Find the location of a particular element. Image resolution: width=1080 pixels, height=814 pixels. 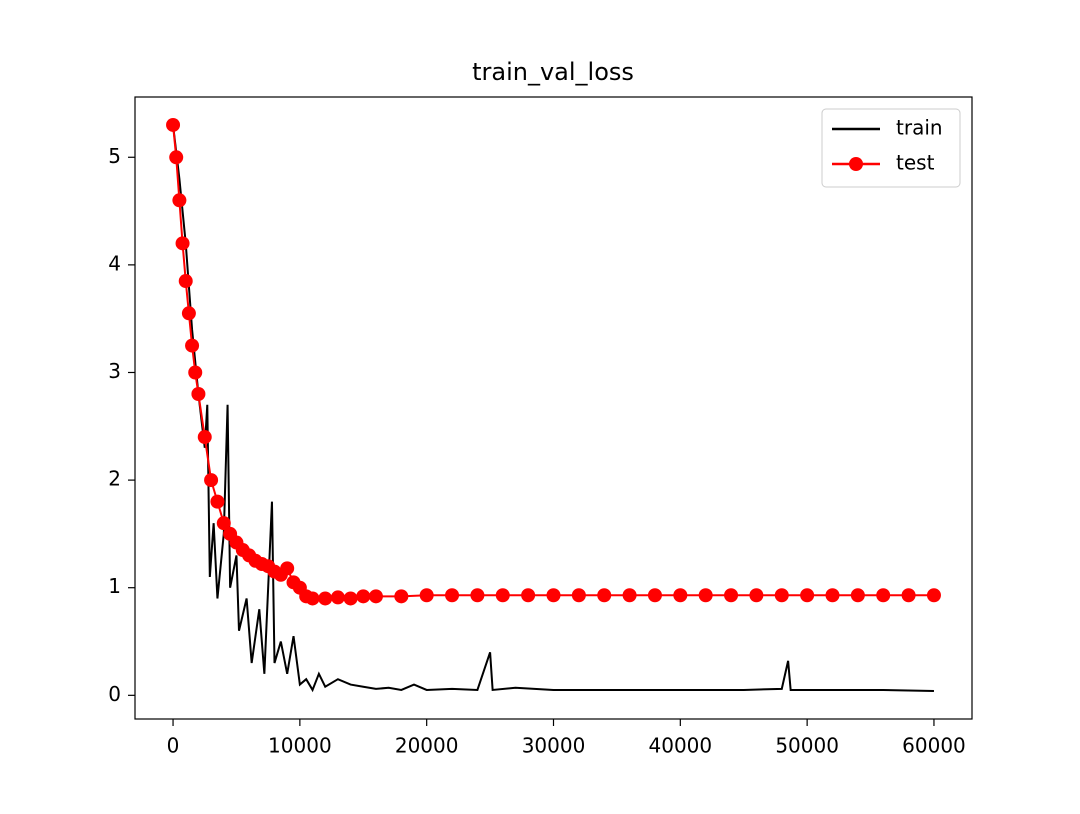

x-tick-label: 10000 is located at coordinates (300, 746).